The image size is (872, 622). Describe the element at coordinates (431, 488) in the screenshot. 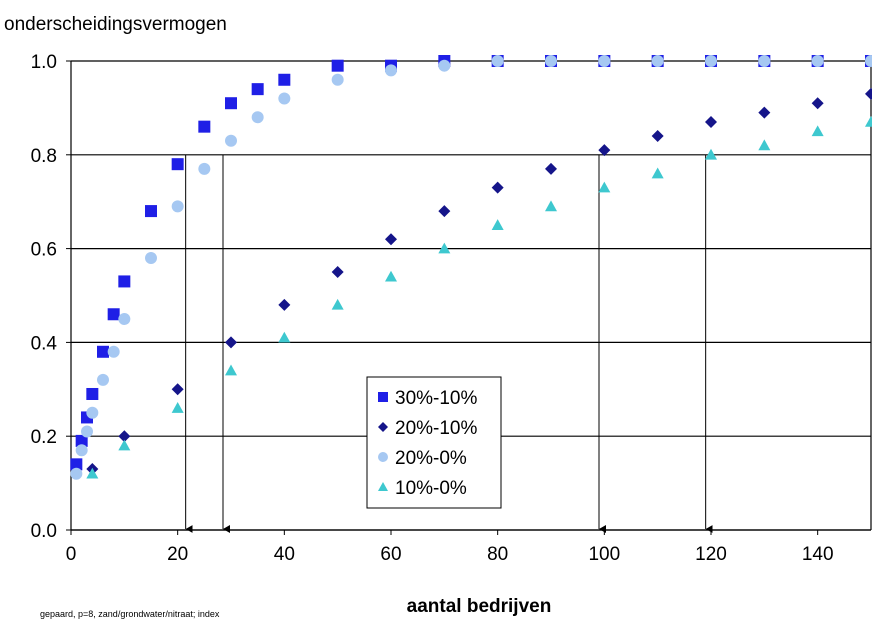

I see `legend-label: 10%-0%` at that location.